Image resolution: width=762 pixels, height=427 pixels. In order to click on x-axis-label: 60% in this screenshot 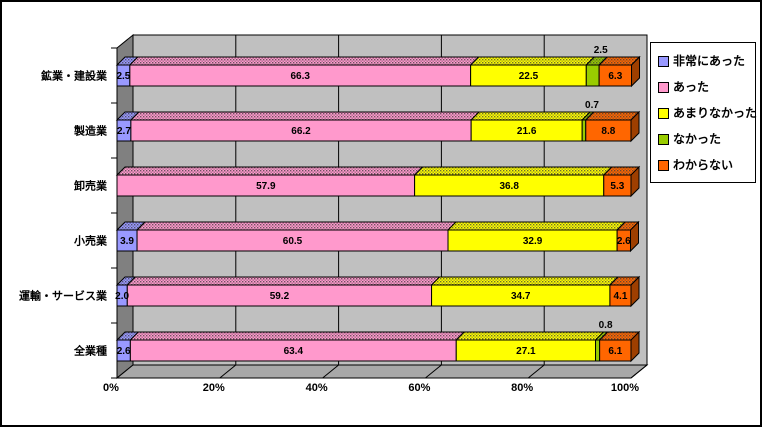, I will do `click(419, 388)`.